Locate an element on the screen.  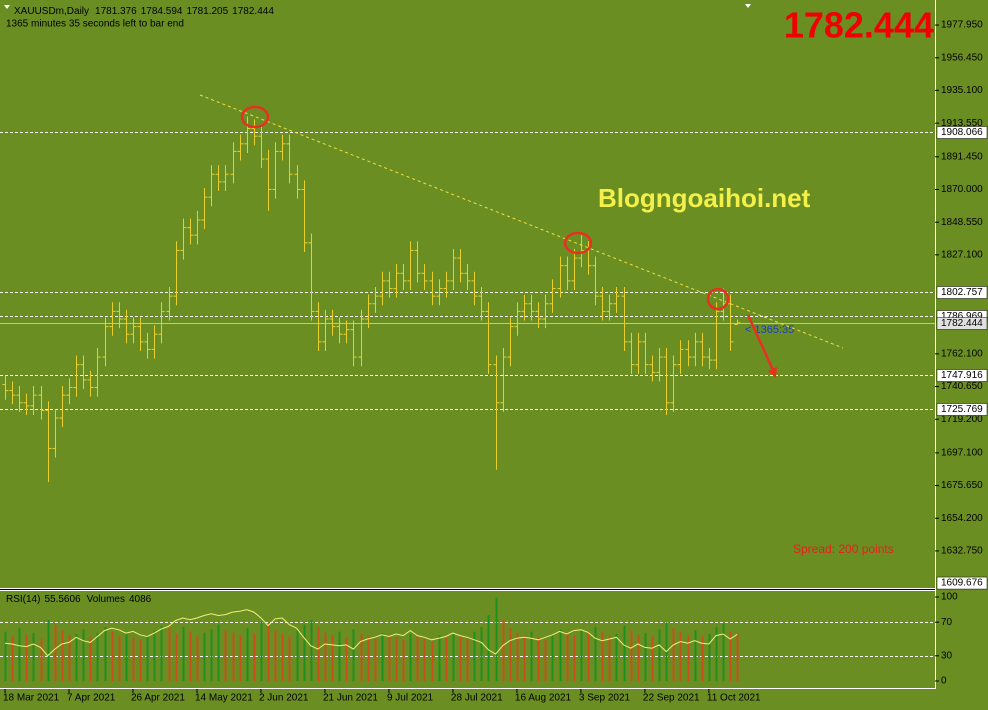
time-axis is located at coordinates (468, 699).